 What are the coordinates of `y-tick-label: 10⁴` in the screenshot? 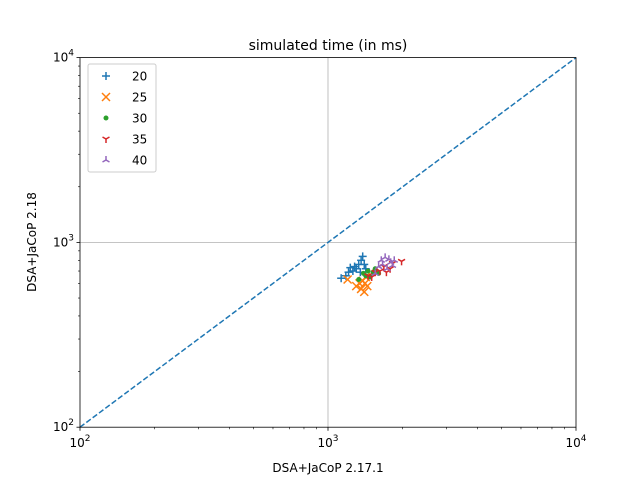 It's located at (63, 57).